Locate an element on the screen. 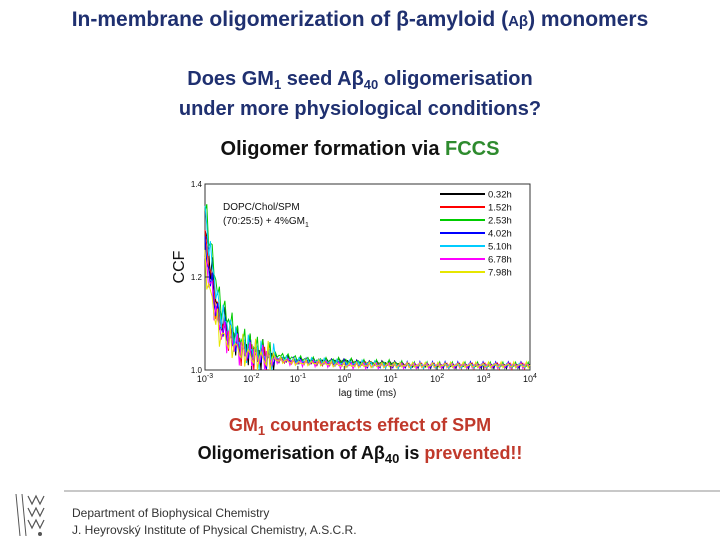 The image size is (720, 540). chart-annotation: DOPC/Chol/SPM (70:25:5) + 4%GM1 is located at coordinates (266, 215).